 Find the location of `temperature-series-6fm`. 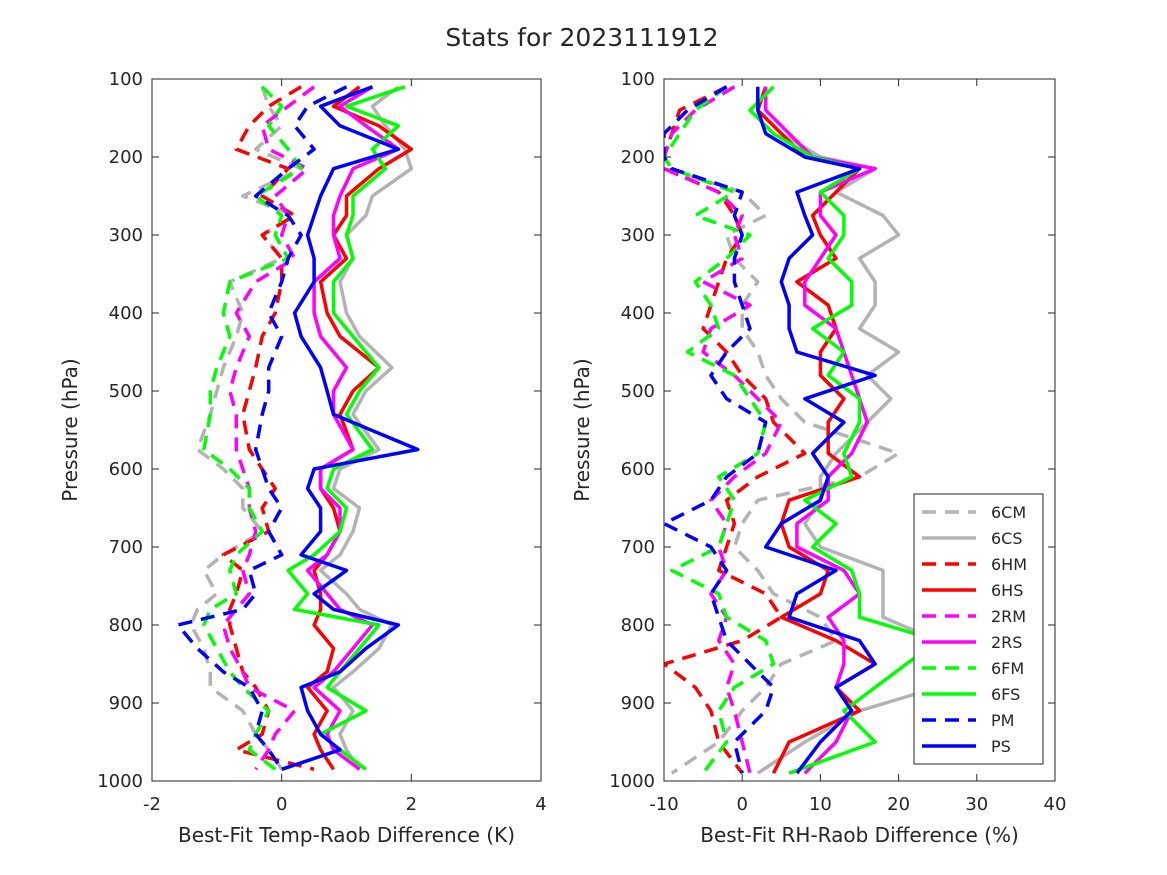

temperature-series-6fm is located at coordinates (252, 428).